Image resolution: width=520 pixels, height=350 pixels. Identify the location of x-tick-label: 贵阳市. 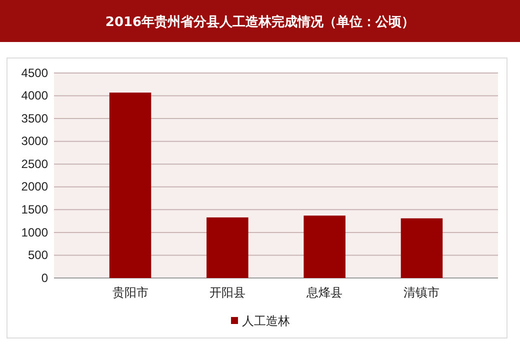
(130, 293).